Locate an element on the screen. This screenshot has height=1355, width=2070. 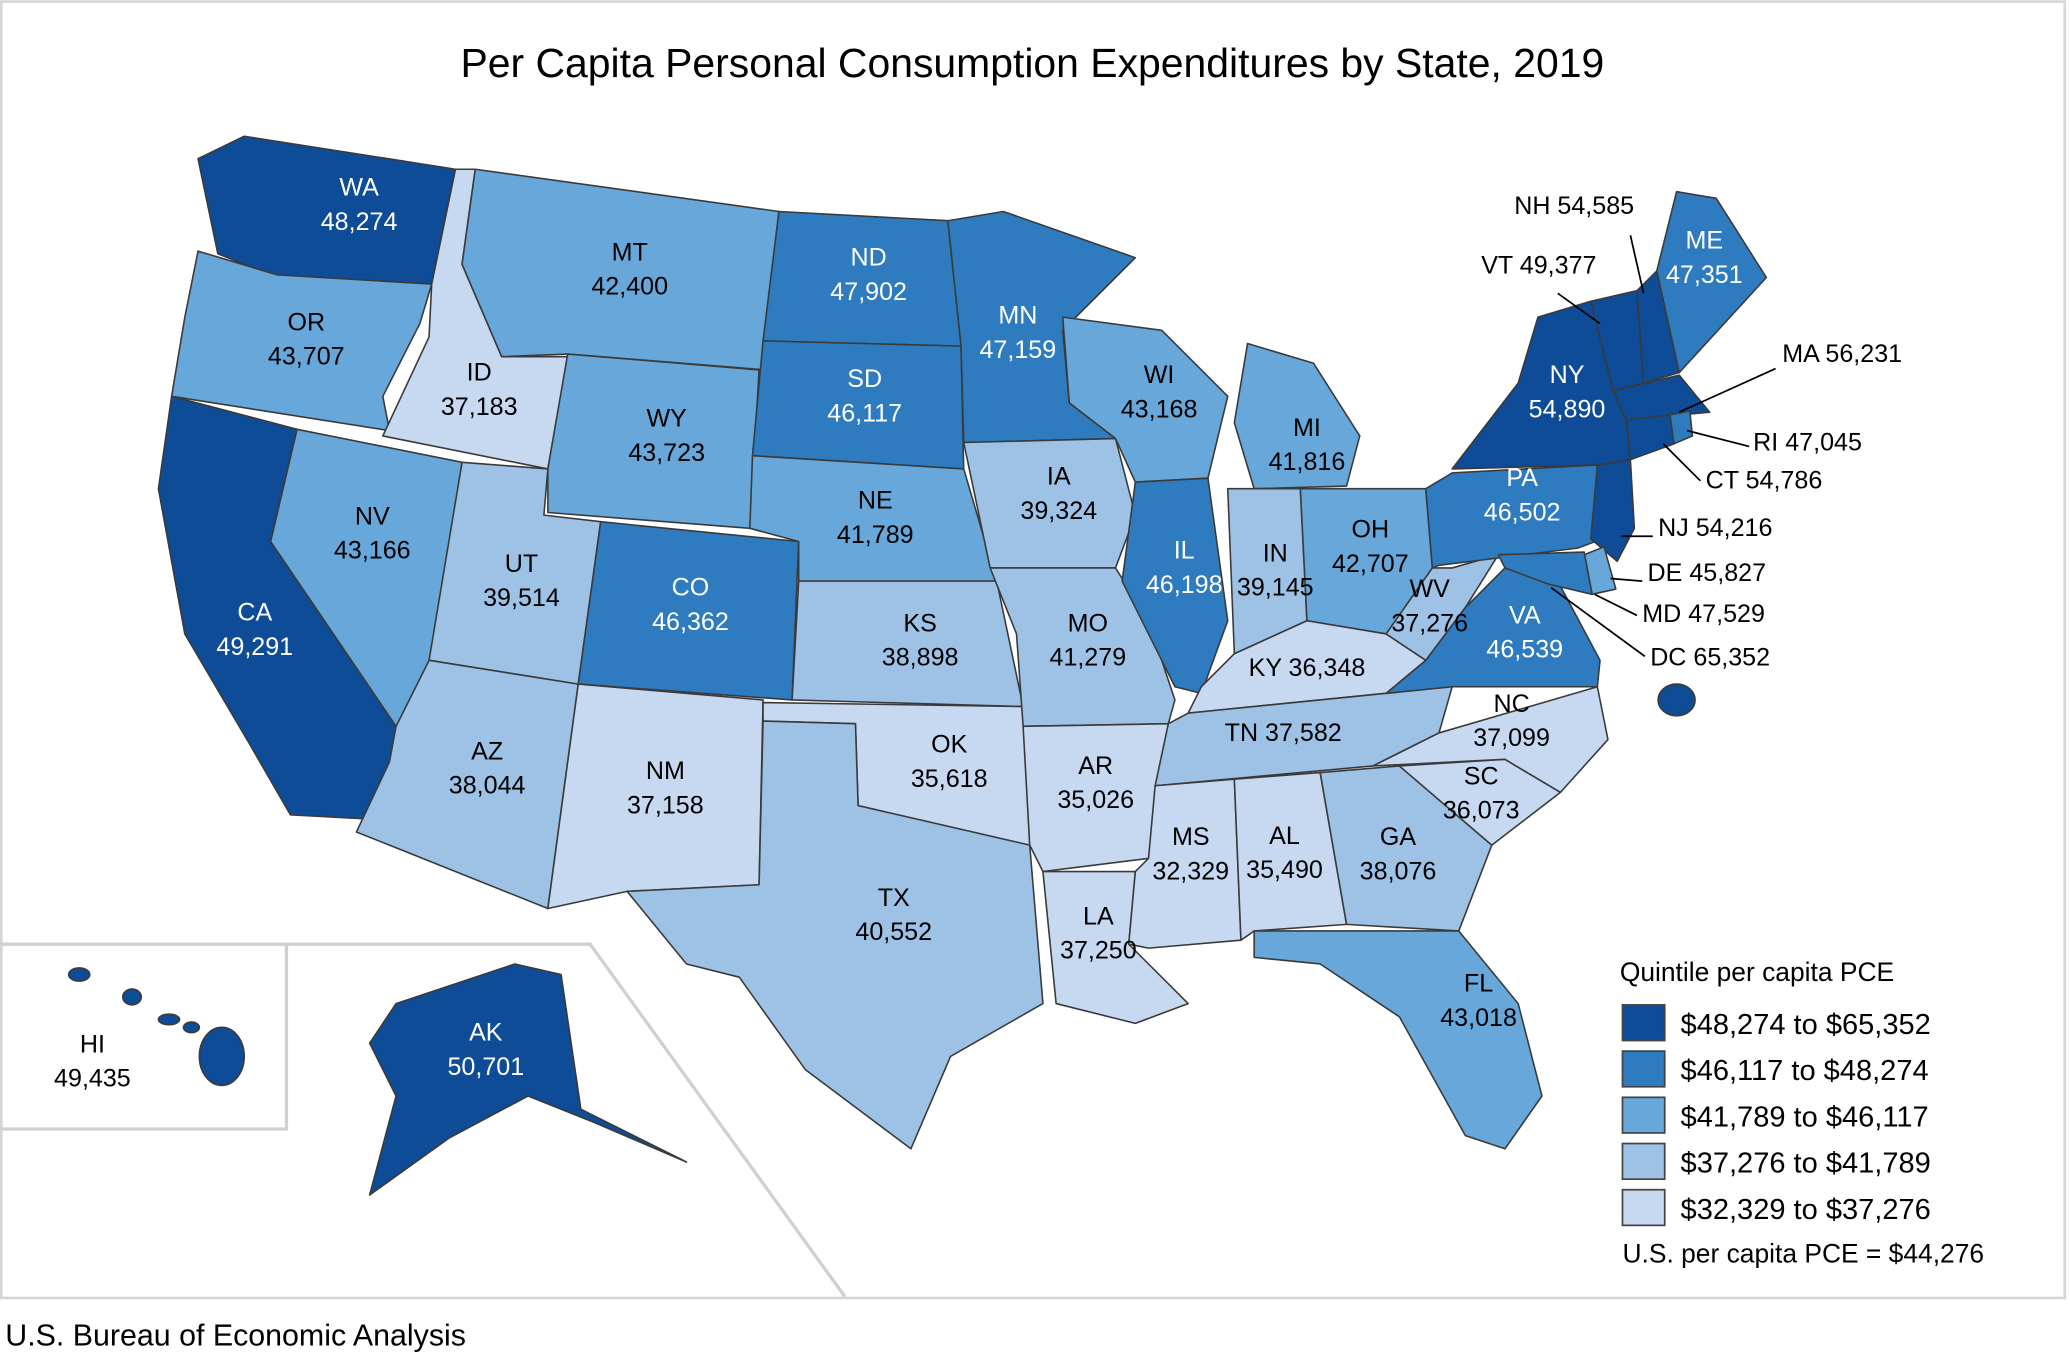
state-label-value: 39,514 is located at coordinates (521, 598).